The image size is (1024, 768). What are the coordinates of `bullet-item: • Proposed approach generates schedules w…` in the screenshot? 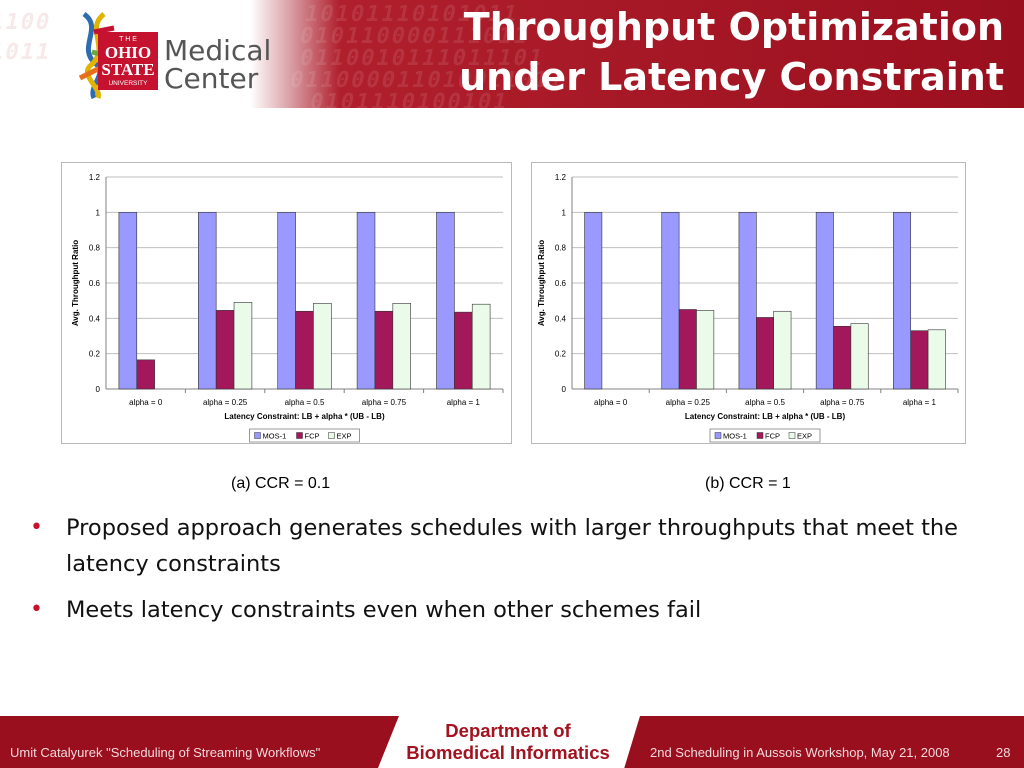 It's located at (510, 546).